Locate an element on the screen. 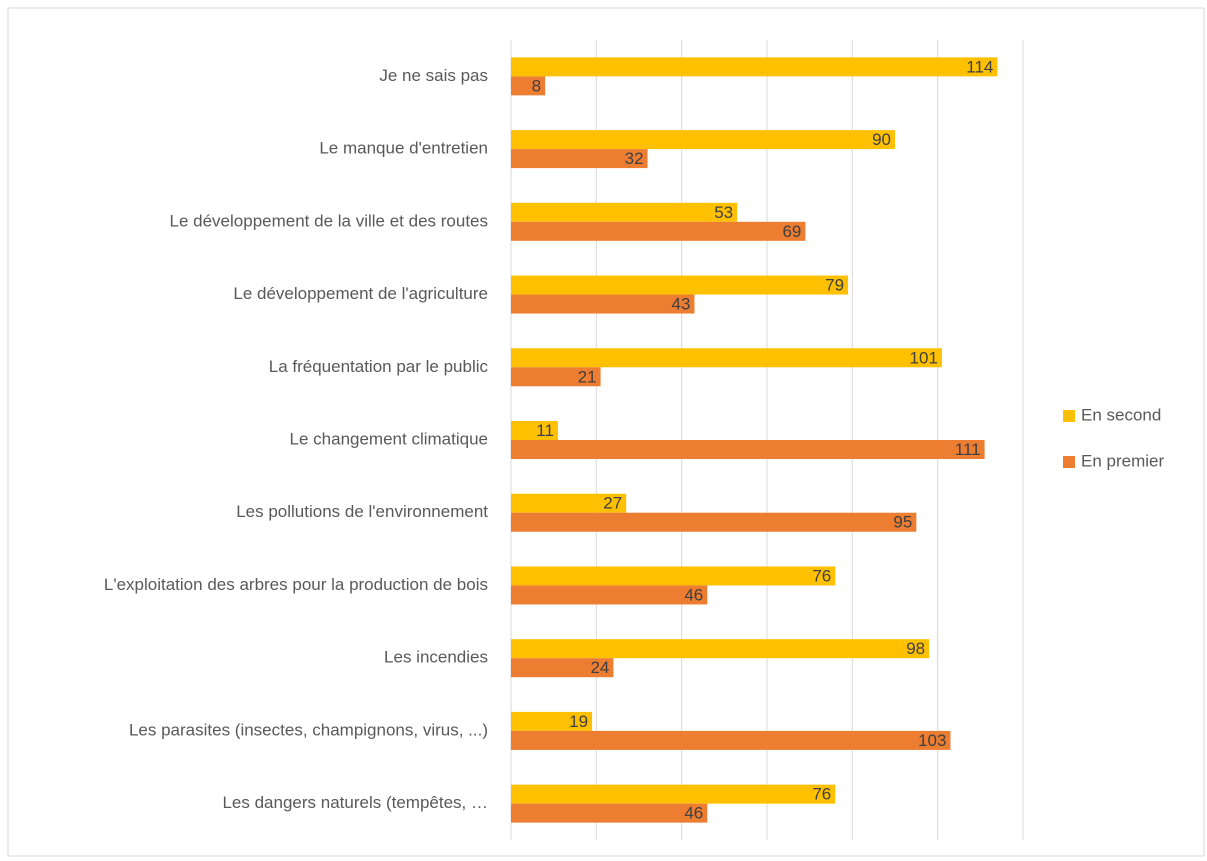  data-label: 79 is located at coordinates (834, 285).